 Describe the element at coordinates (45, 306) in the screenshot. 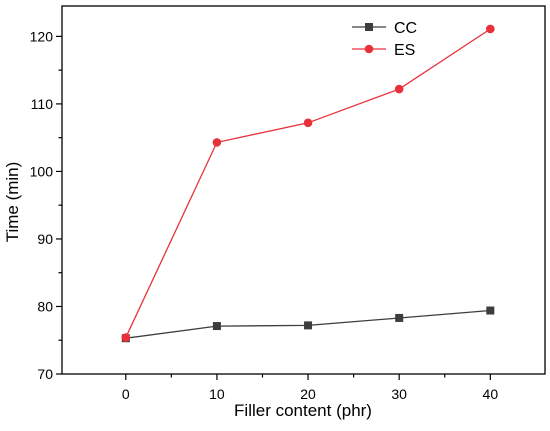

I see `y-tick-label: 80` at that location.